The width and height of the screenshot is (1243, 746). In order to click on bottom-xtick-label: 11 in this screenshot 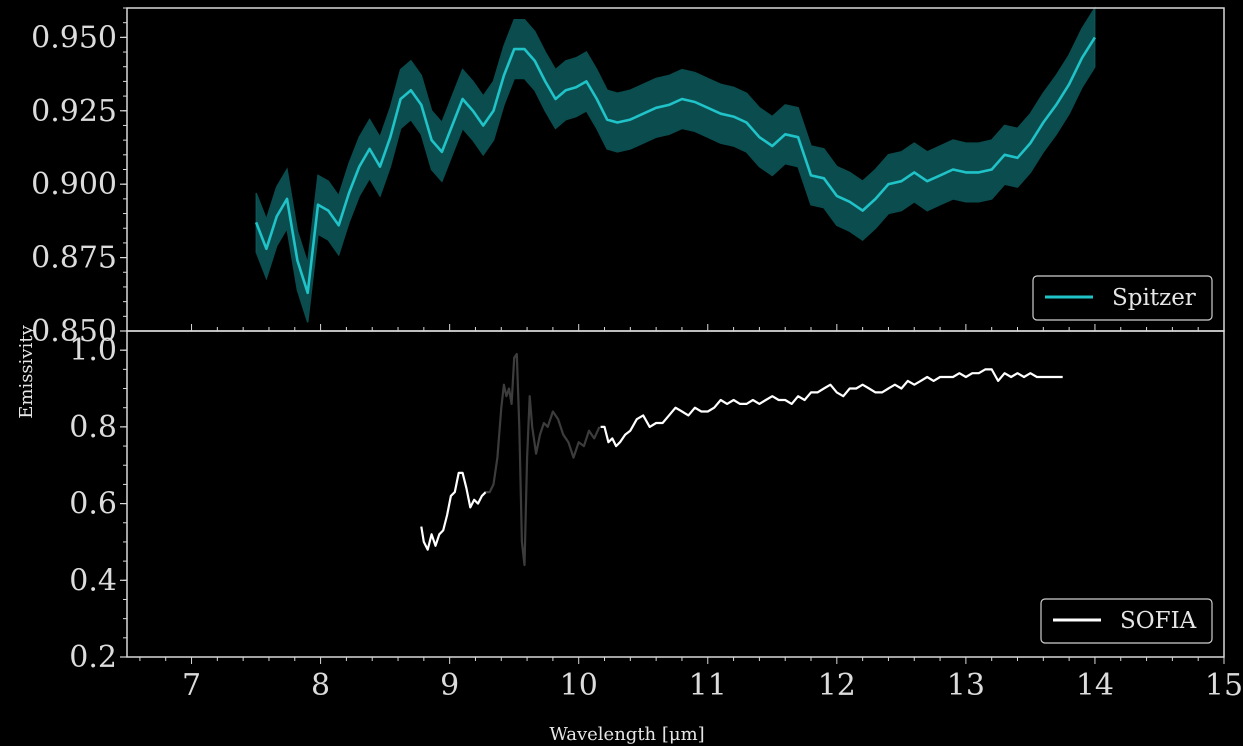, I will do `click(708, 685)`.